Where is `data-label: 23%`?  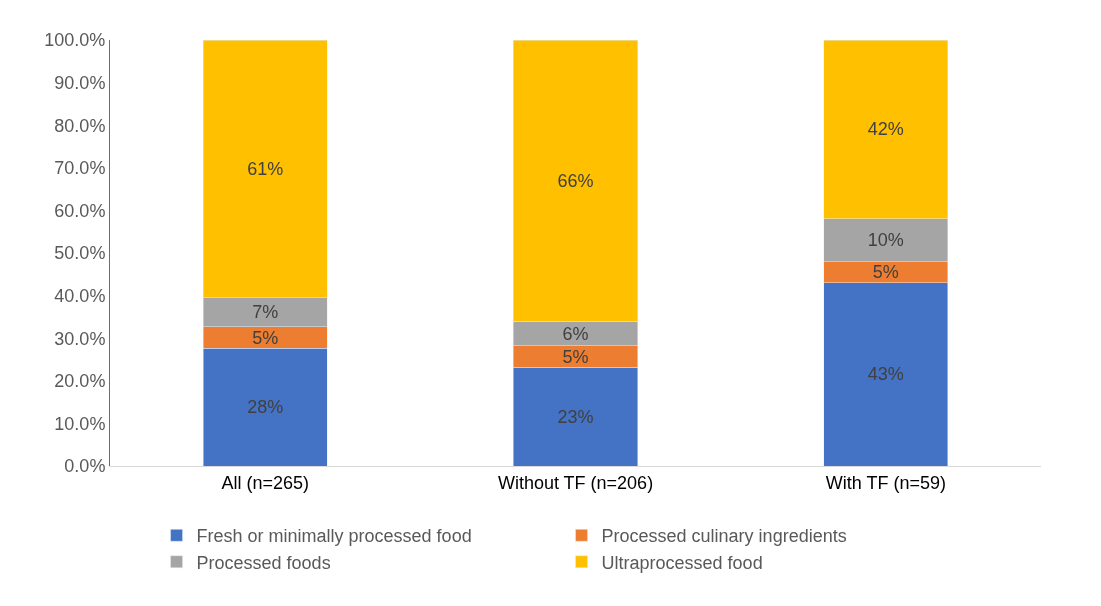
data-label: 23% is located at coordinates (575, 416).